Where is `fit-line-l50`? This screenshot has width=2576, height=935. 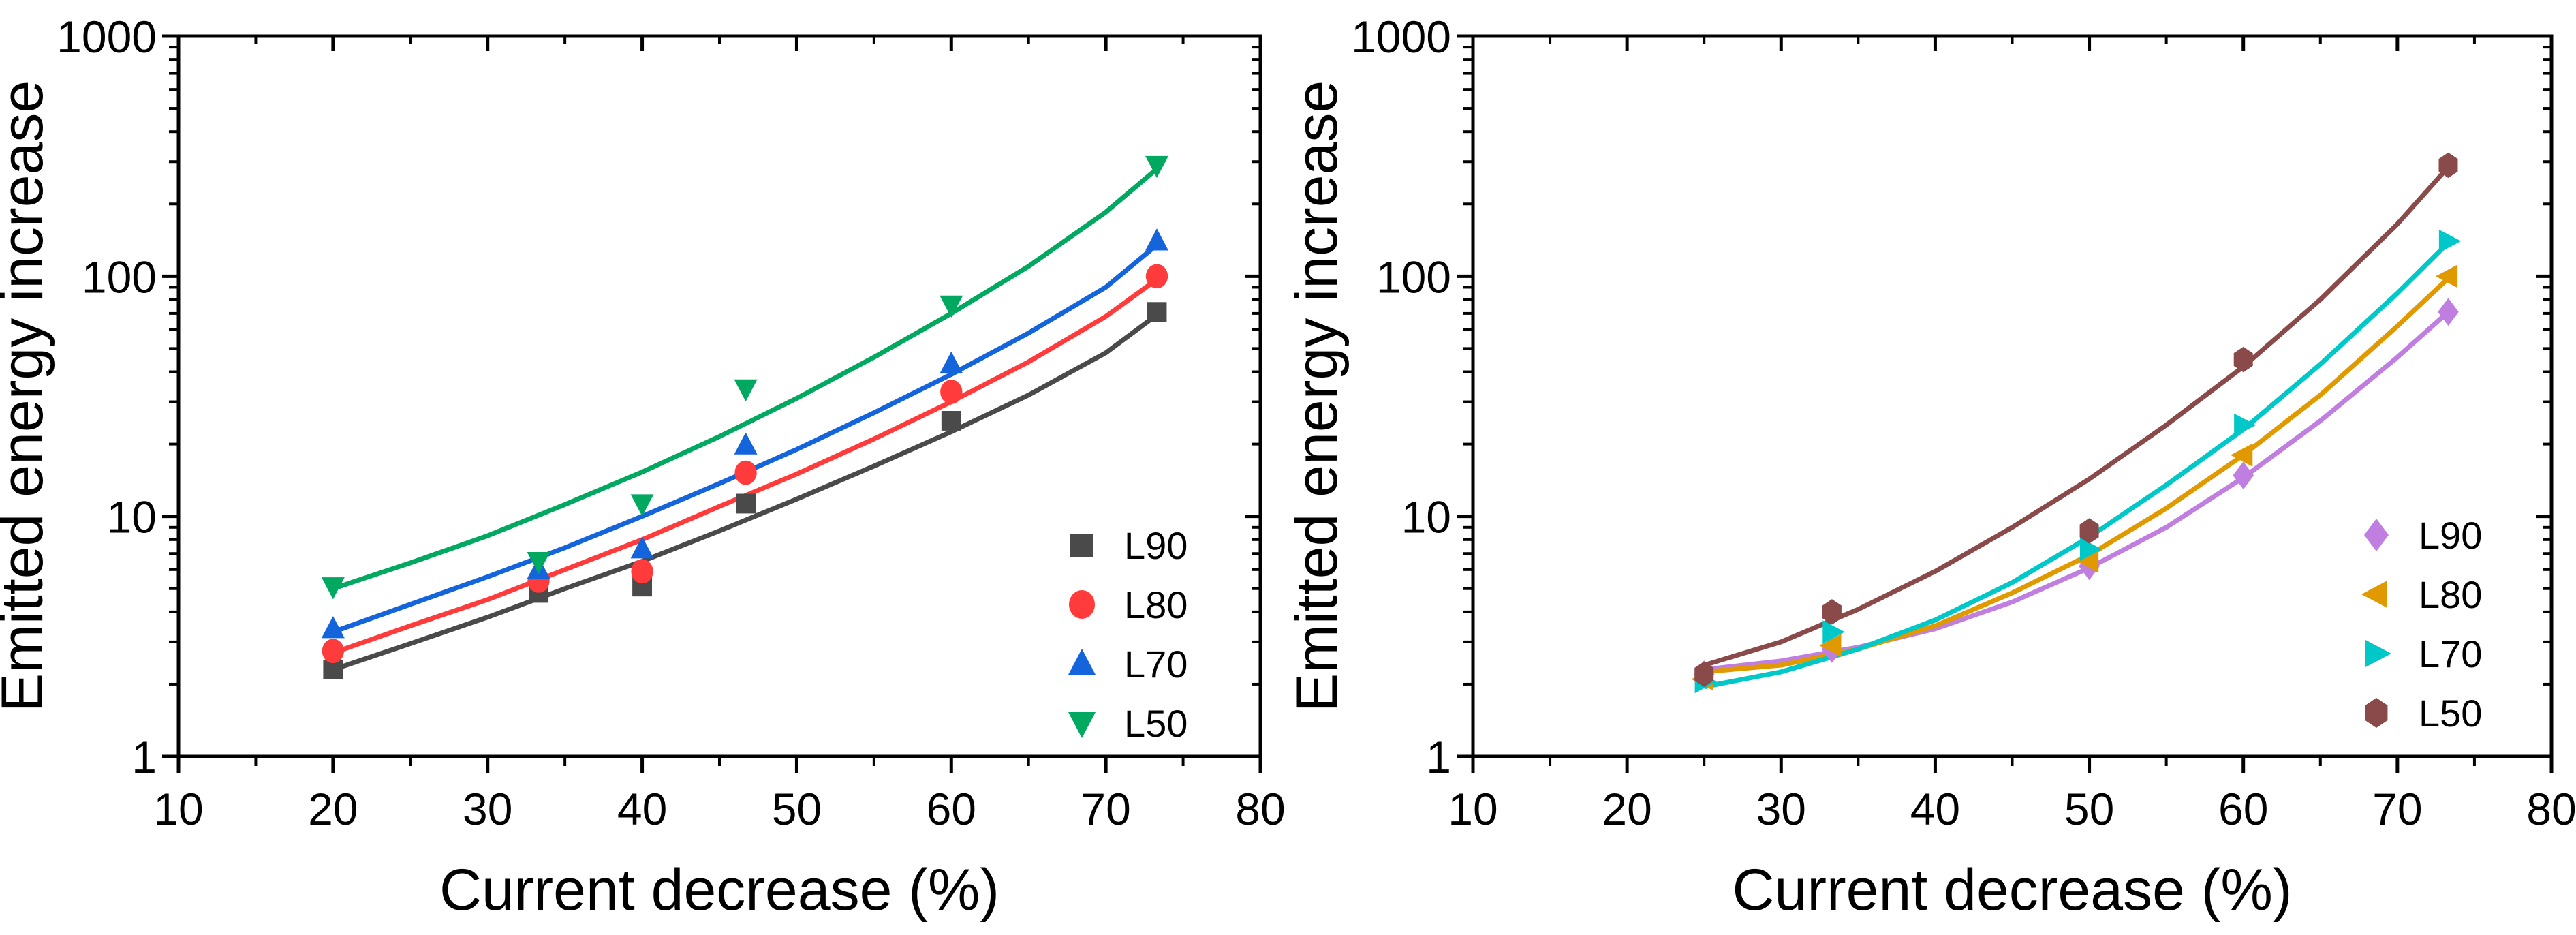 fit-line-l50 is located at coordinates (745, 379).